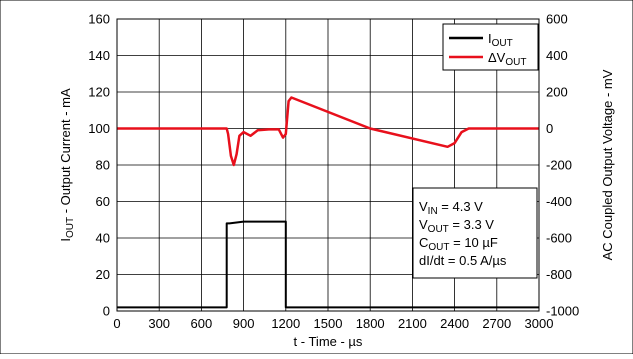  What do you see at coordinates (559, 165) in the screenshot?
I see `y-right-tick-label: -200` at bounding box center [559, 165].